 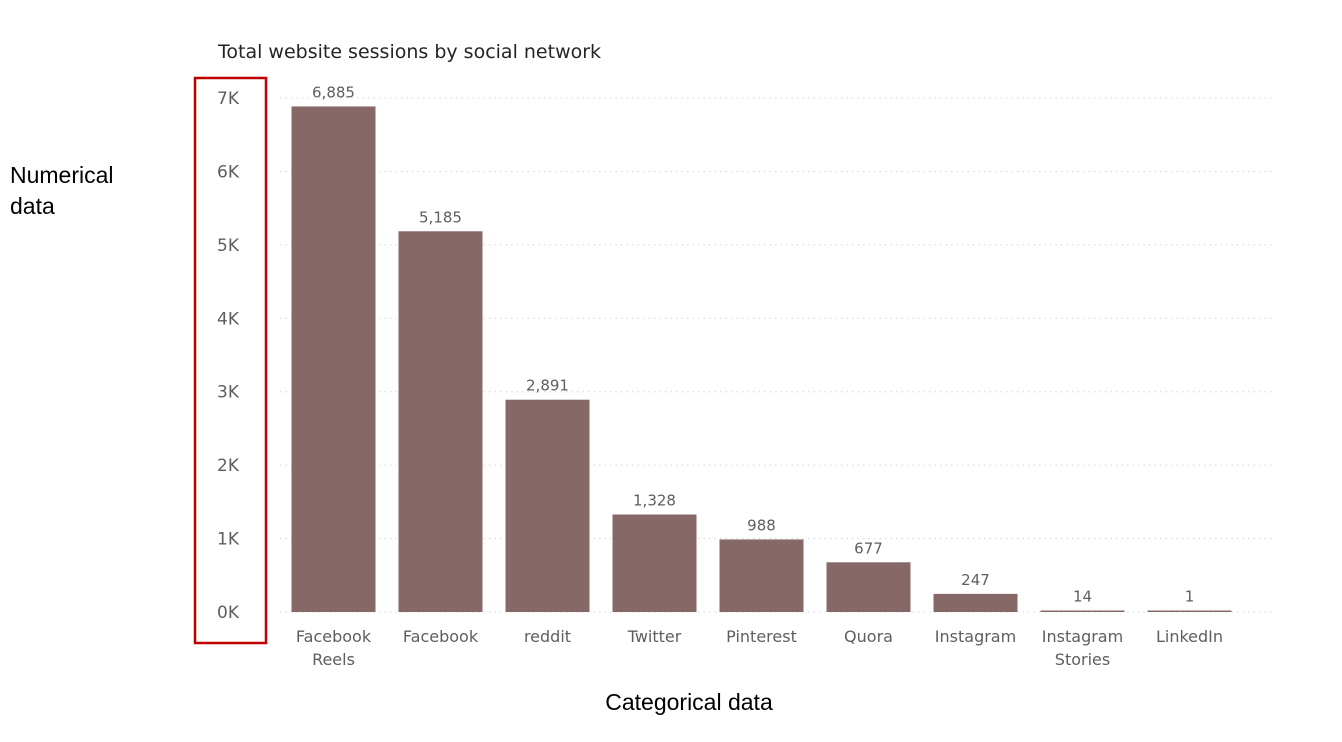 I want to click on data-label: 5,185, so click(x=440, y=217).